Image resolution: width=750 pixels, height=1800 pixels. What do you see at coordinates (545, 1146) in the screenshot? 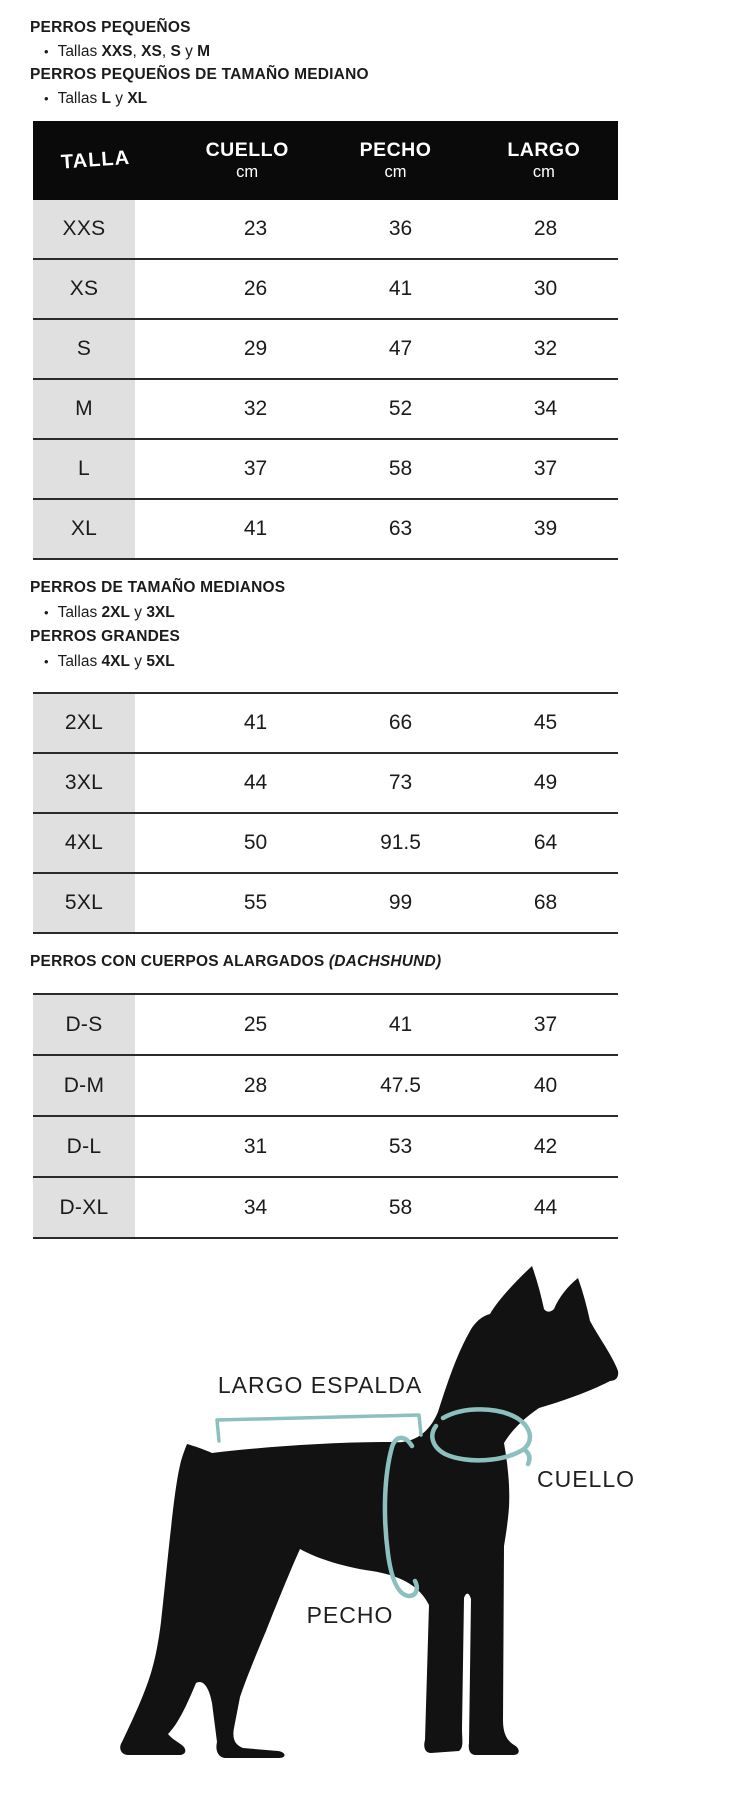
I see `value-cell: 42` at bounding box center [545, 1146].